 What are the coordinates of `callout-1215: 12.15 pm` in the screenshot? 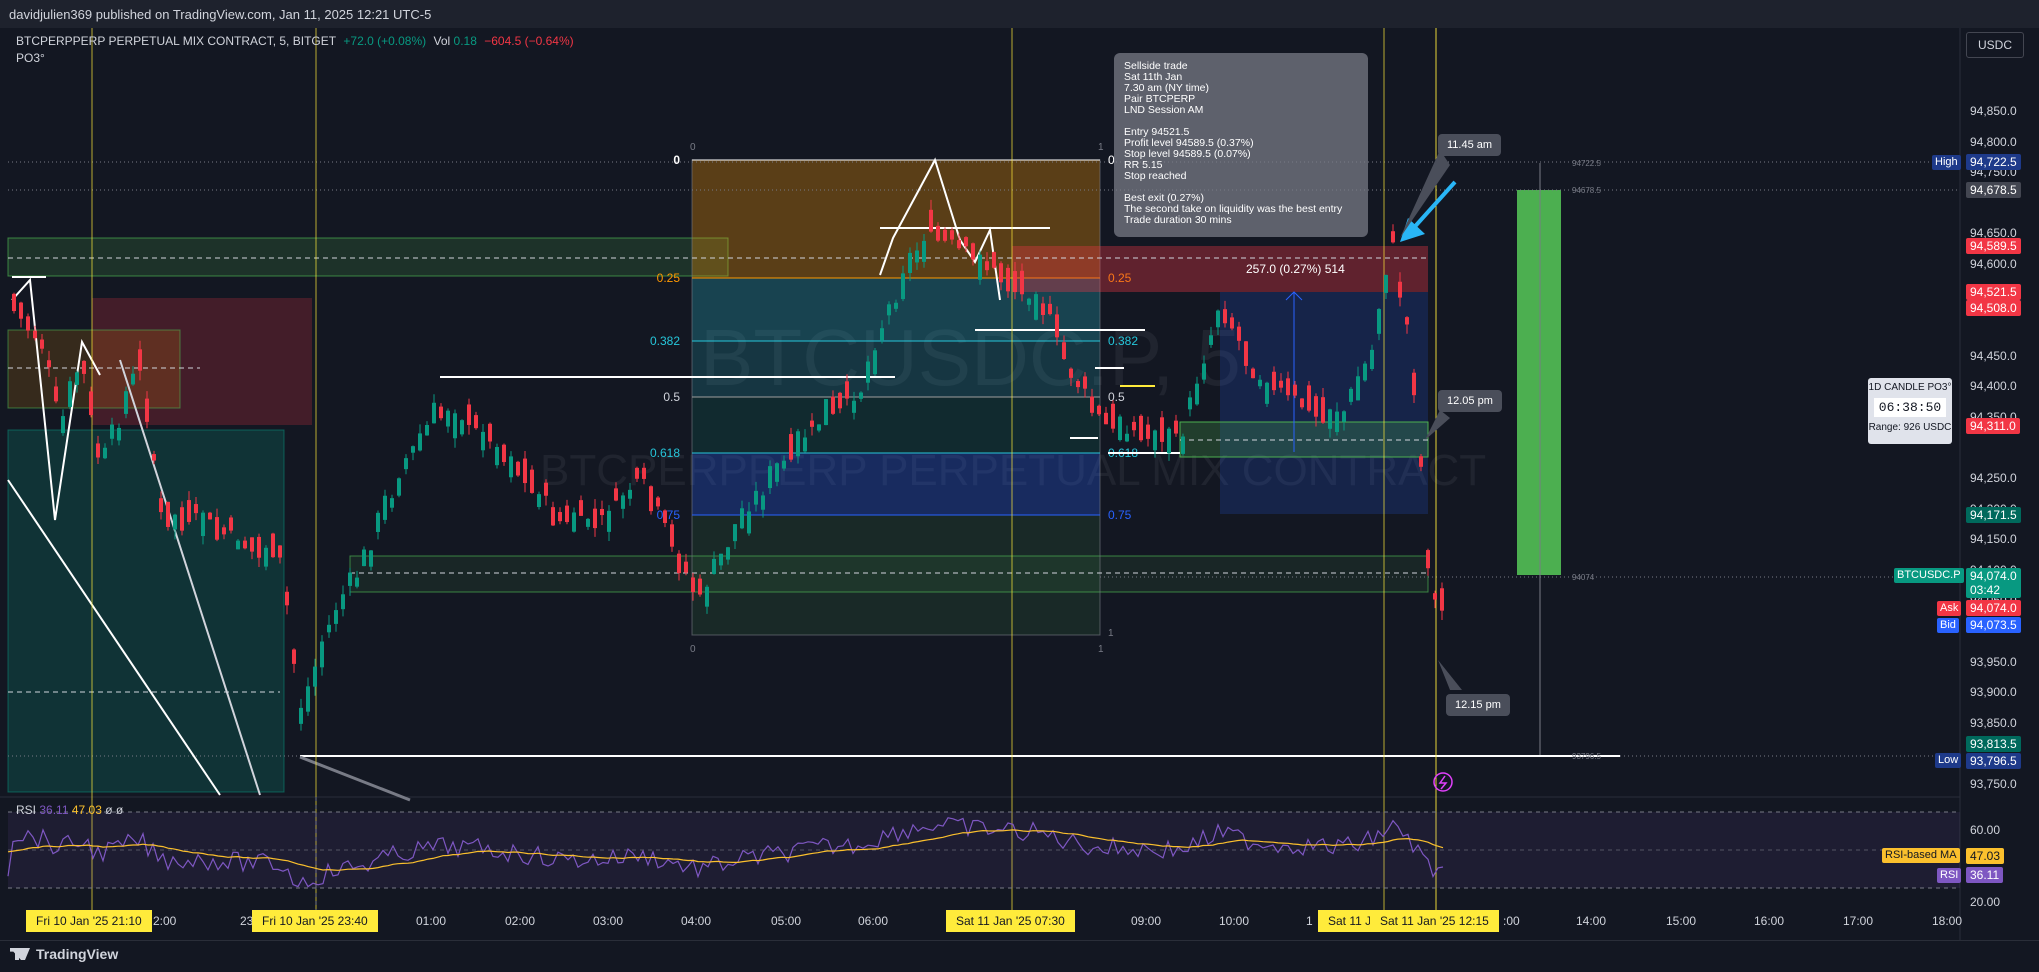 It's located at (1478, 705).